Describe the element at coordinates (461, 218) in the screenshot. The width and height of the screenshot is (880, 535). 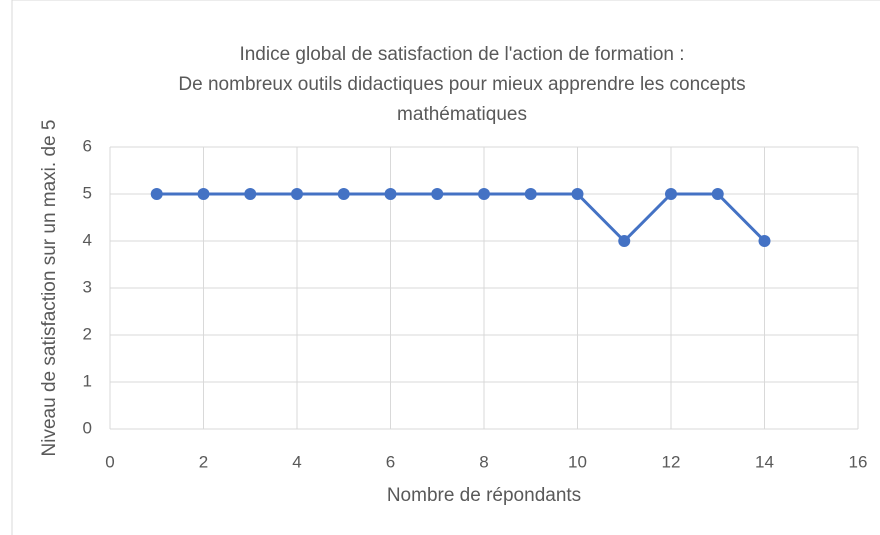
I see `series-line` at that location.